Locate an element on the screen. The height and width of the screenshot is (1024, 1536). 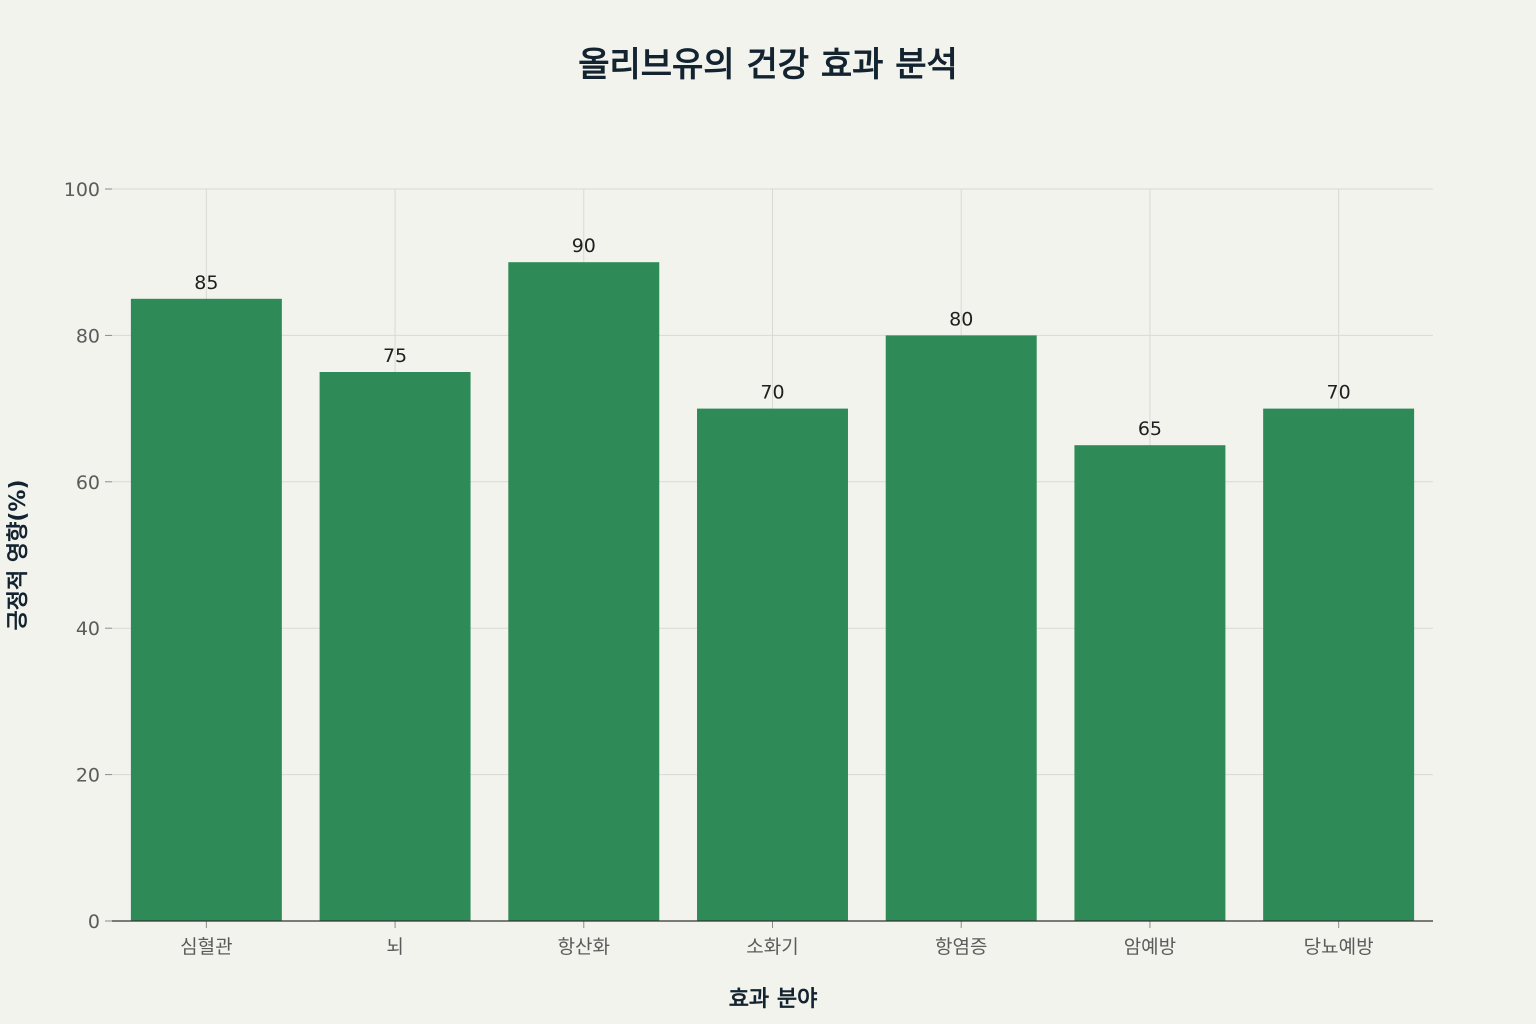
x-tick-label: 암예방 is located at coordinates (1150, 947).